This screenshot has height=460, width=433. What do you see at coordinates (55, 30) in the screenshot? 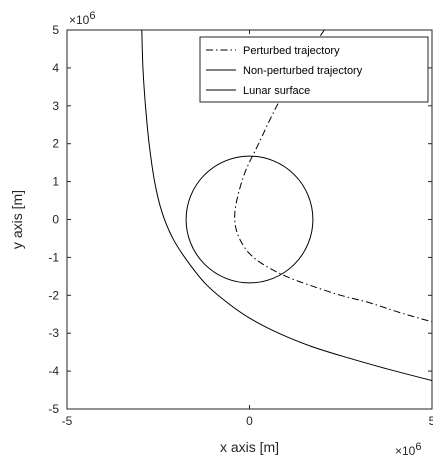
I see `y-tick-label: 5` at bounding box center [55, 30].